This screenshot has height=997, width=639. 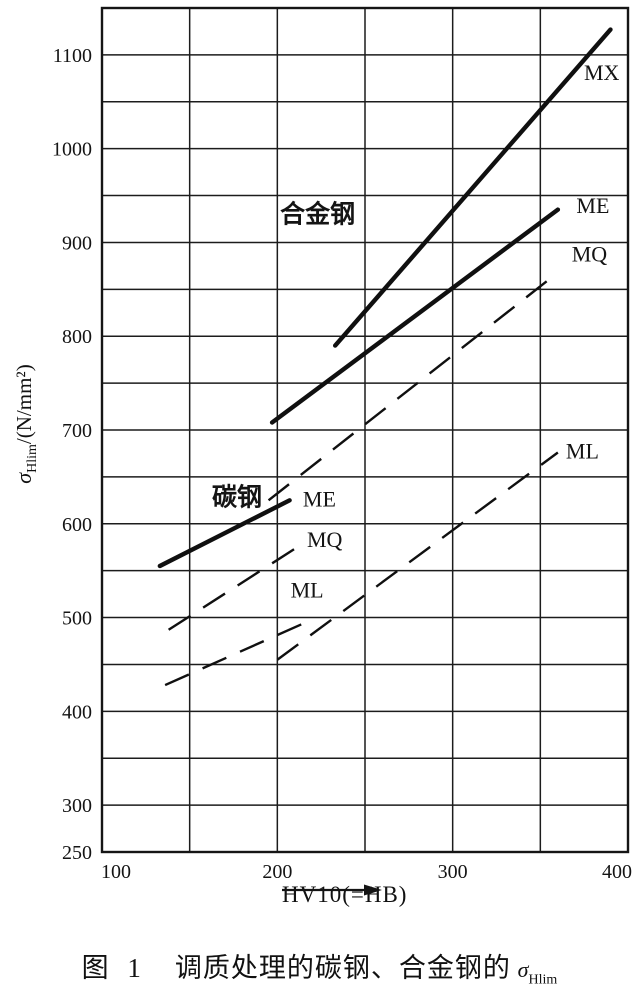 I want to click on y-tick-label: 600, so click(x=77, y=525).